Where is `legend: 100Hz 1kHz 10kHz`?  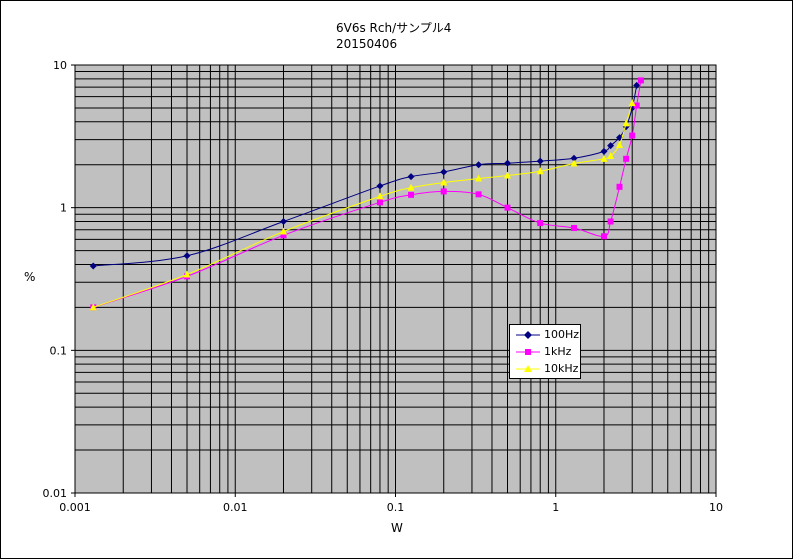 legend: 100Hz 1kHz 10kHz is located at coordinates (545, 351).